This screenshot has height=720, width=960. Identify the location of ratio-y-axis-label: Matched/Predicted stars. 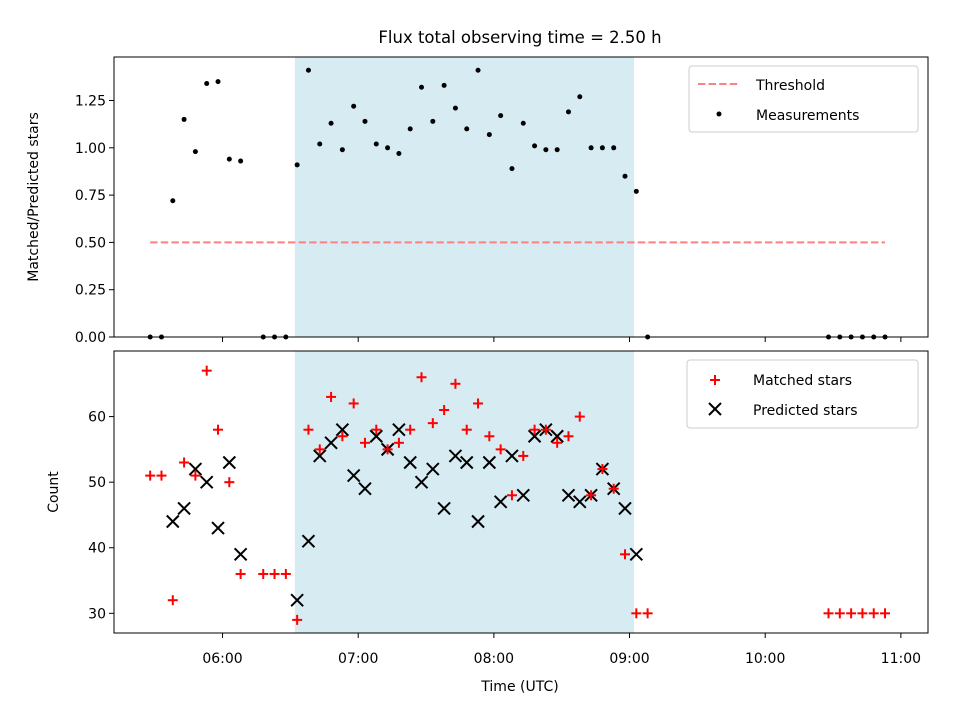
(34, 197).